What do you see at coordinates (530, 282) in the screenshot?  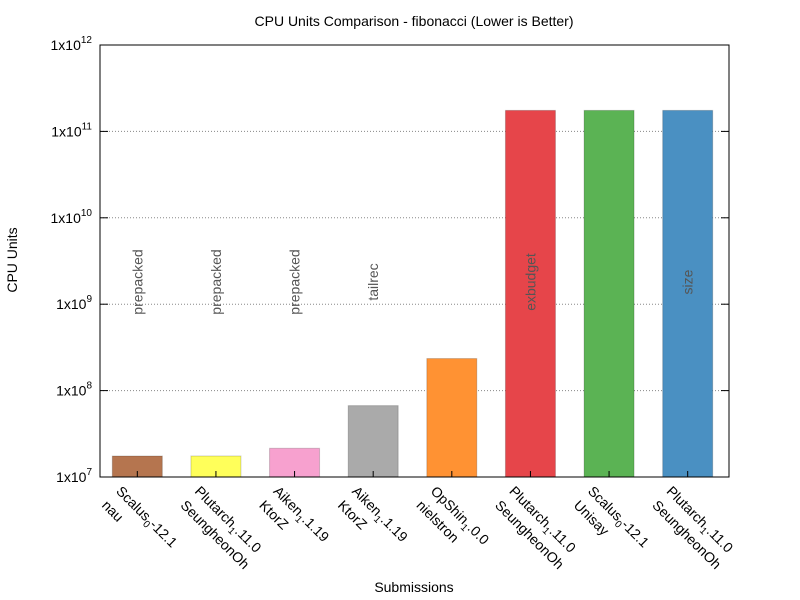 I see `bar-annotation: exbudget` at bounding box center [530, 282].